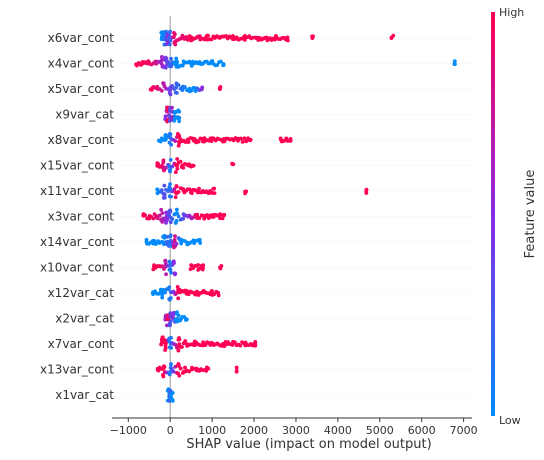  I want to click on feature-label: x10var_cont, so click(77, 268).